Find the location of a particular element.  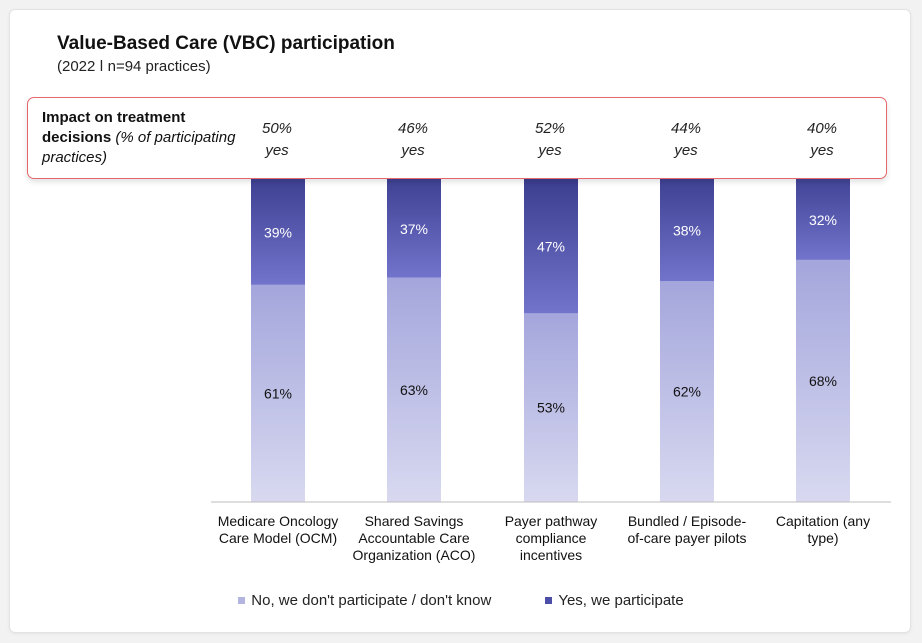

callout-label-italic: (% of participating practices) is located at coordinates (139, 147).